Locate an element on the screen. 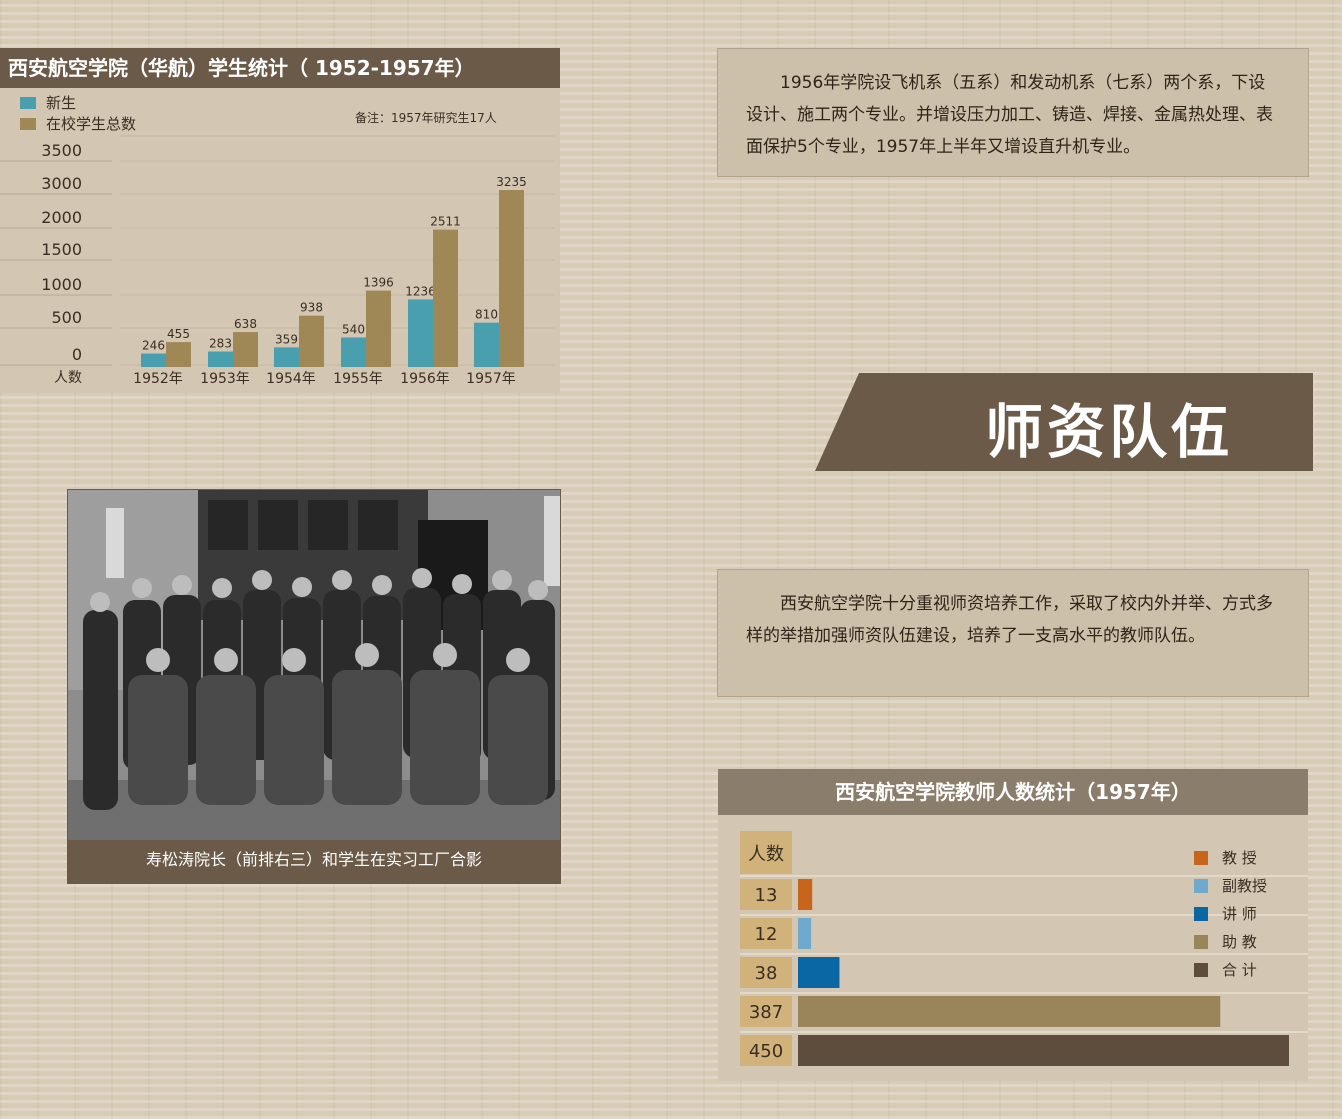 This screenshot has width=1342, height=1119. data-label: 1396 is located at coordinates (378, 283).